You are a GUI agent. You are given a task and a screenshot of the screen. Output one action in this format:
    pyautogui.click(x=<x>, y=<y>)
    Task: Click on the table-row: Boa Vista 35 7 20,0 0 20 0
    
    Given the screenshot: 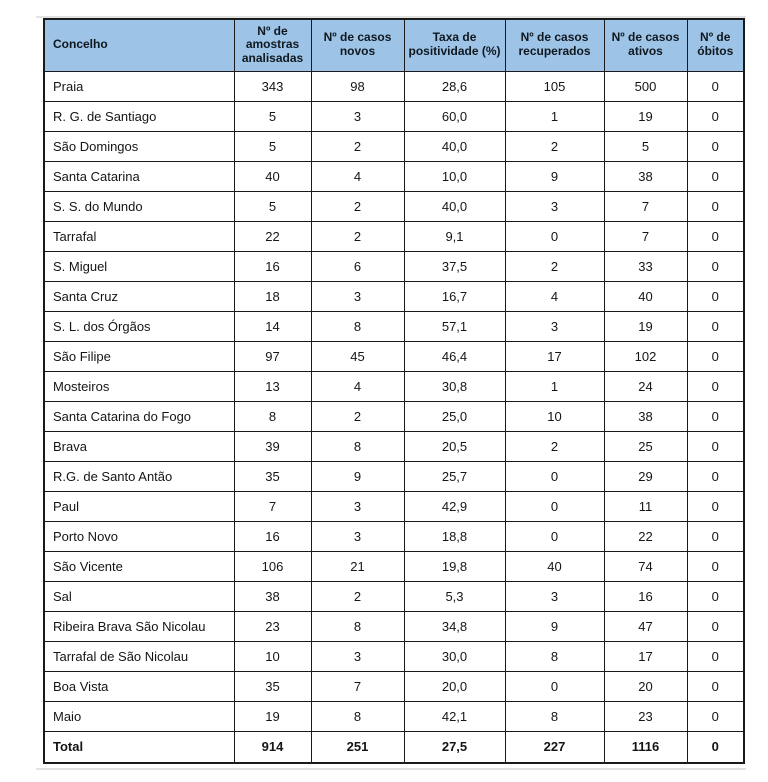 What is the action you would take?
    pyautogui.click(x=394, y=686)
    